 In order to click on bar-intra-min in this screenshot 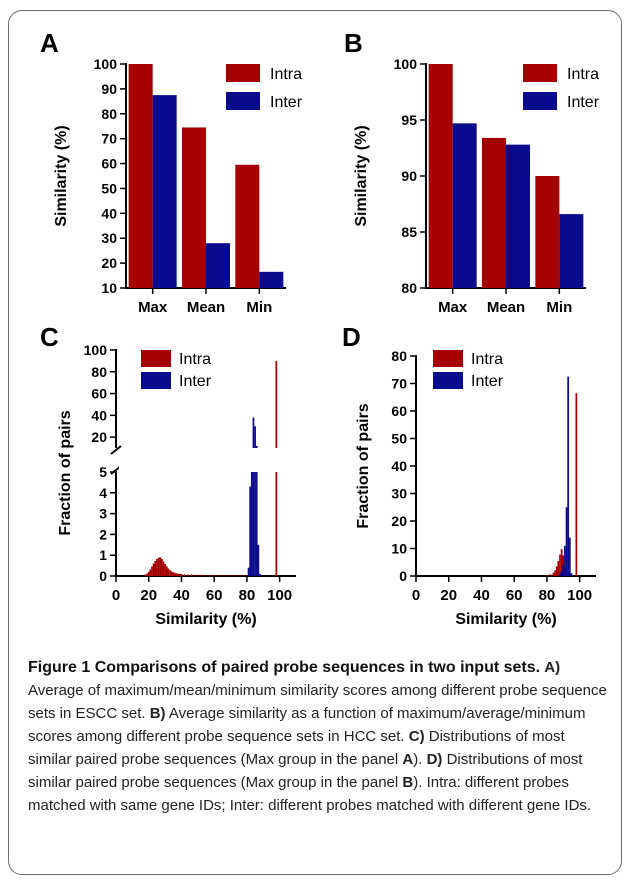, I will do `click(247, 226)`.